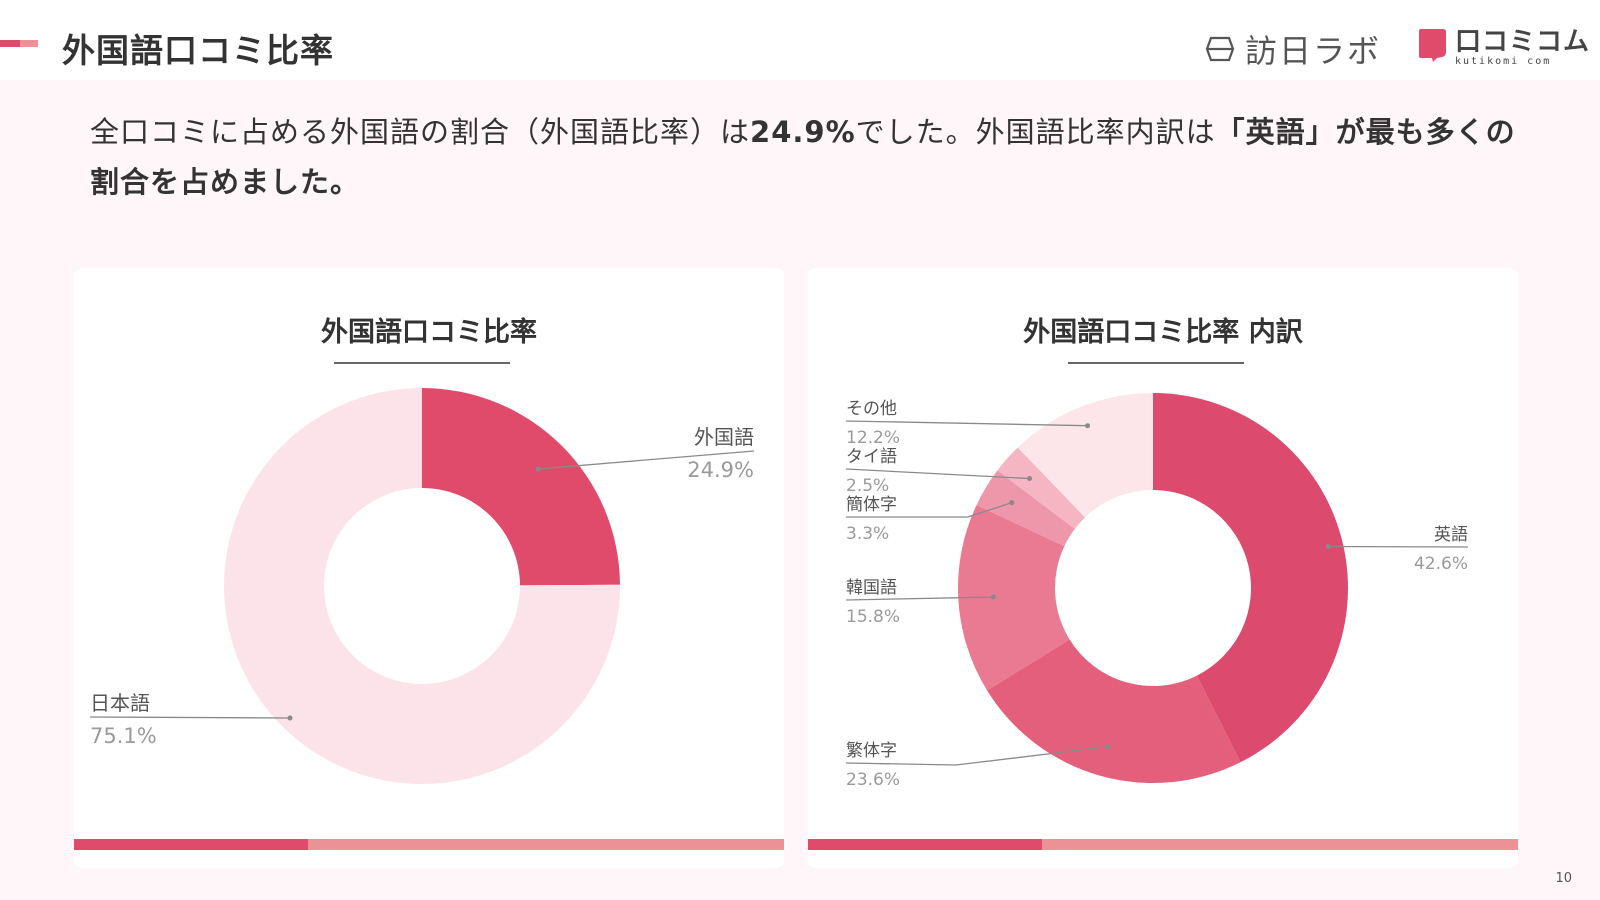  What do you see at coordinates (1163, 332) in the screenshot?
I see `chart-title: 外国語口コミ比率 内訳` at bounding box center [1163, 332].